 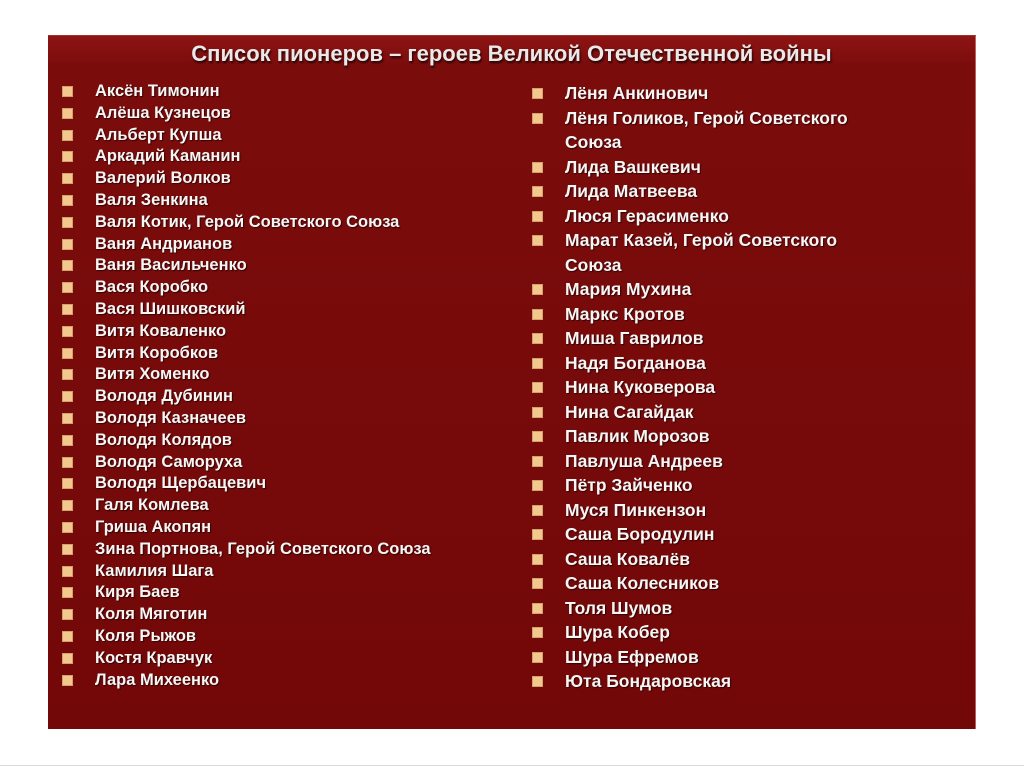 What do you see at coordinates (625, 313) in the screenshot?
I see `pioneer-name: Маркс Кротов` at bounding box center [625, 313].